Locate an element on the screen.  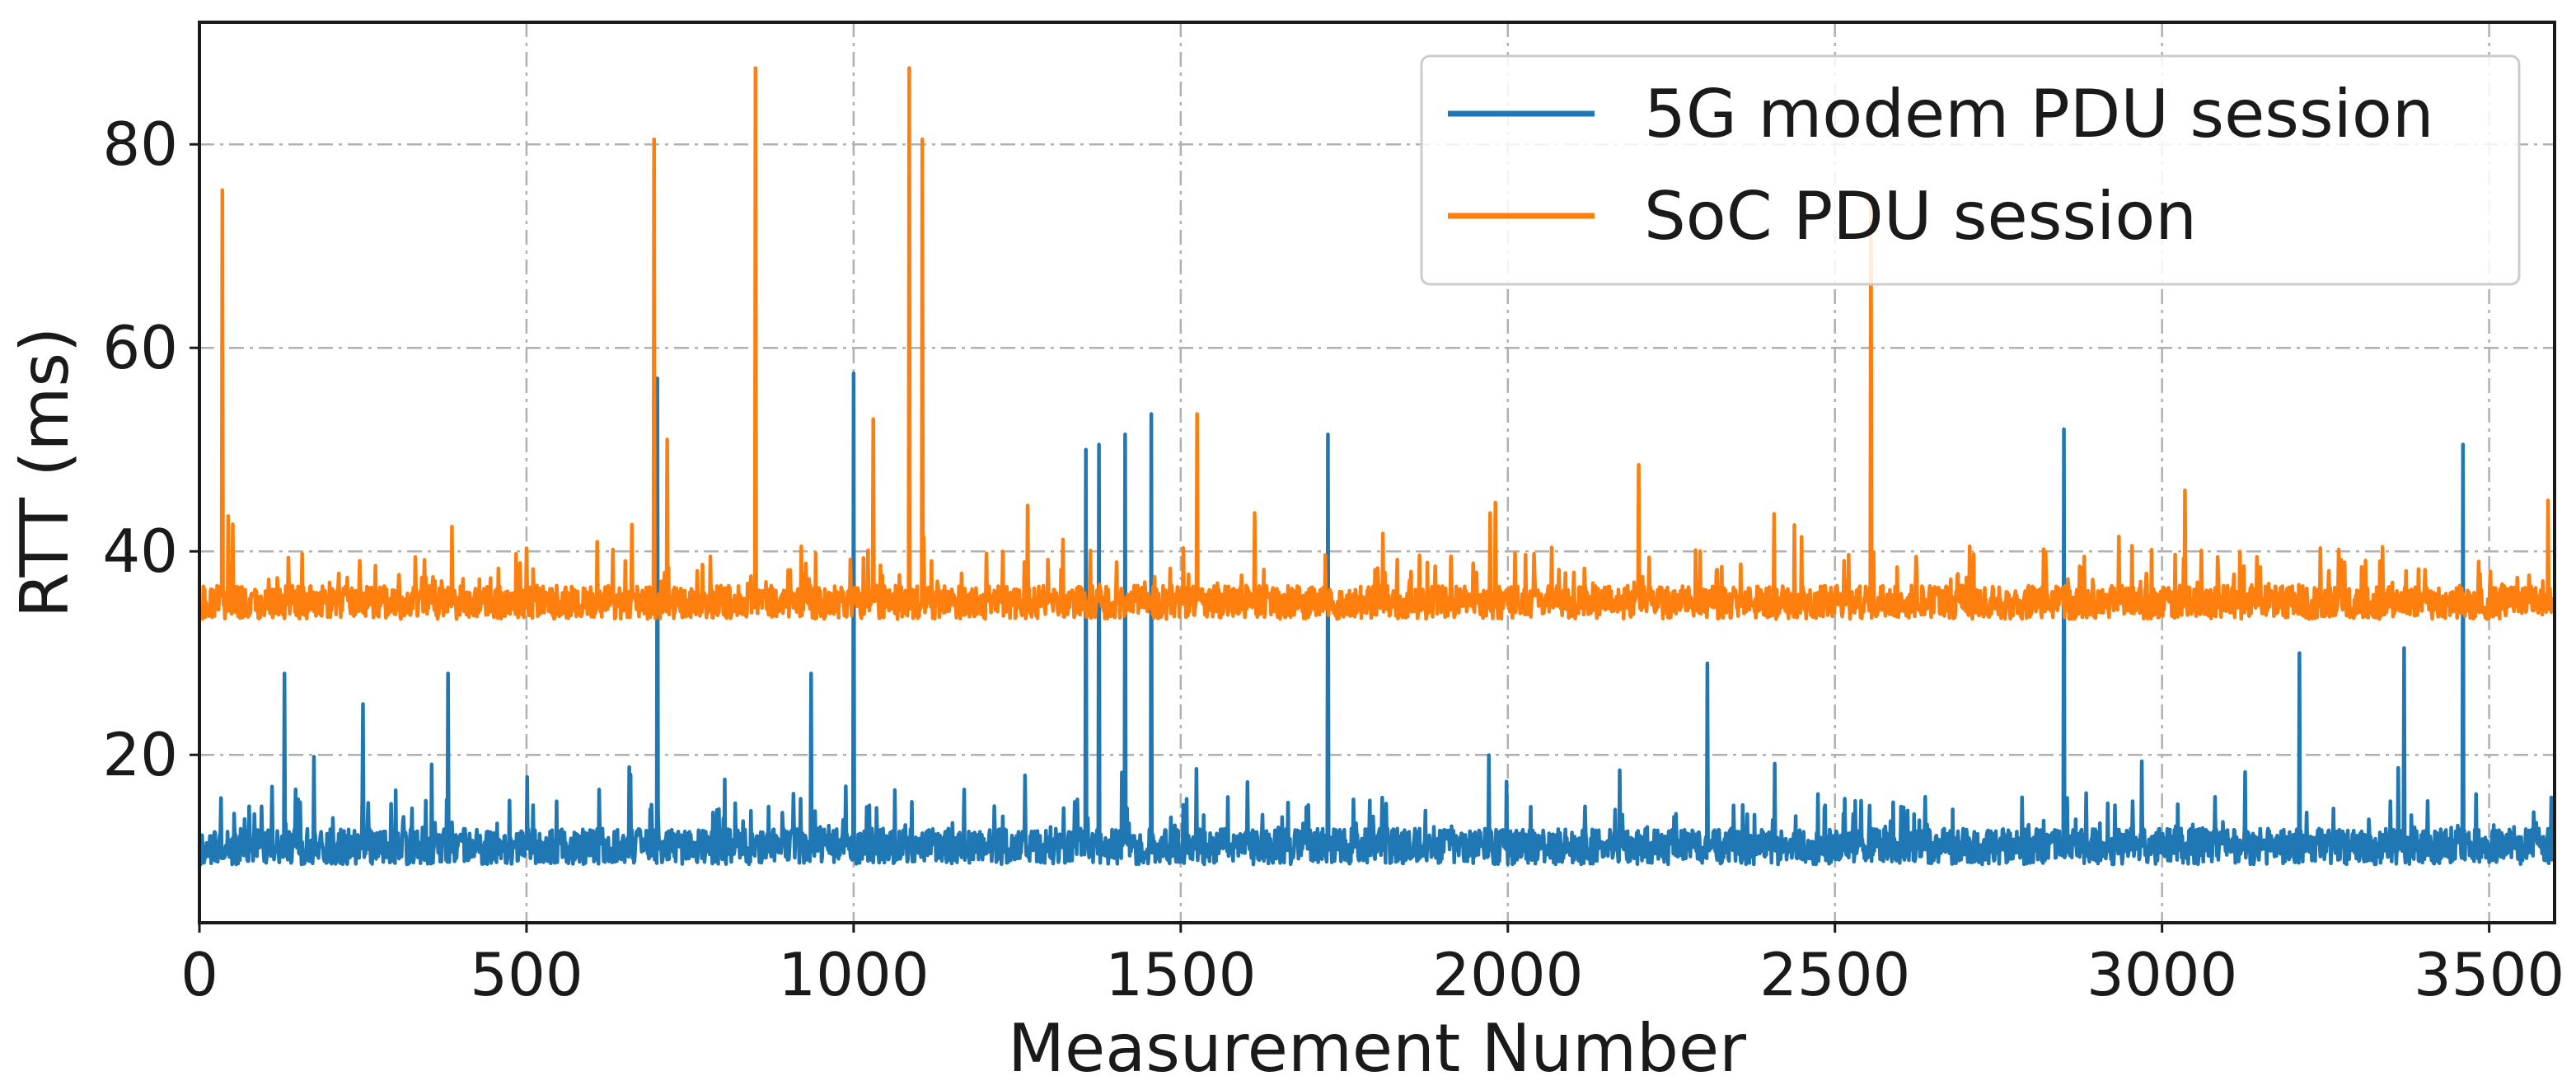
legend: 5G modem PDU session SoC PDU session is located at coordinates (1970, 170).